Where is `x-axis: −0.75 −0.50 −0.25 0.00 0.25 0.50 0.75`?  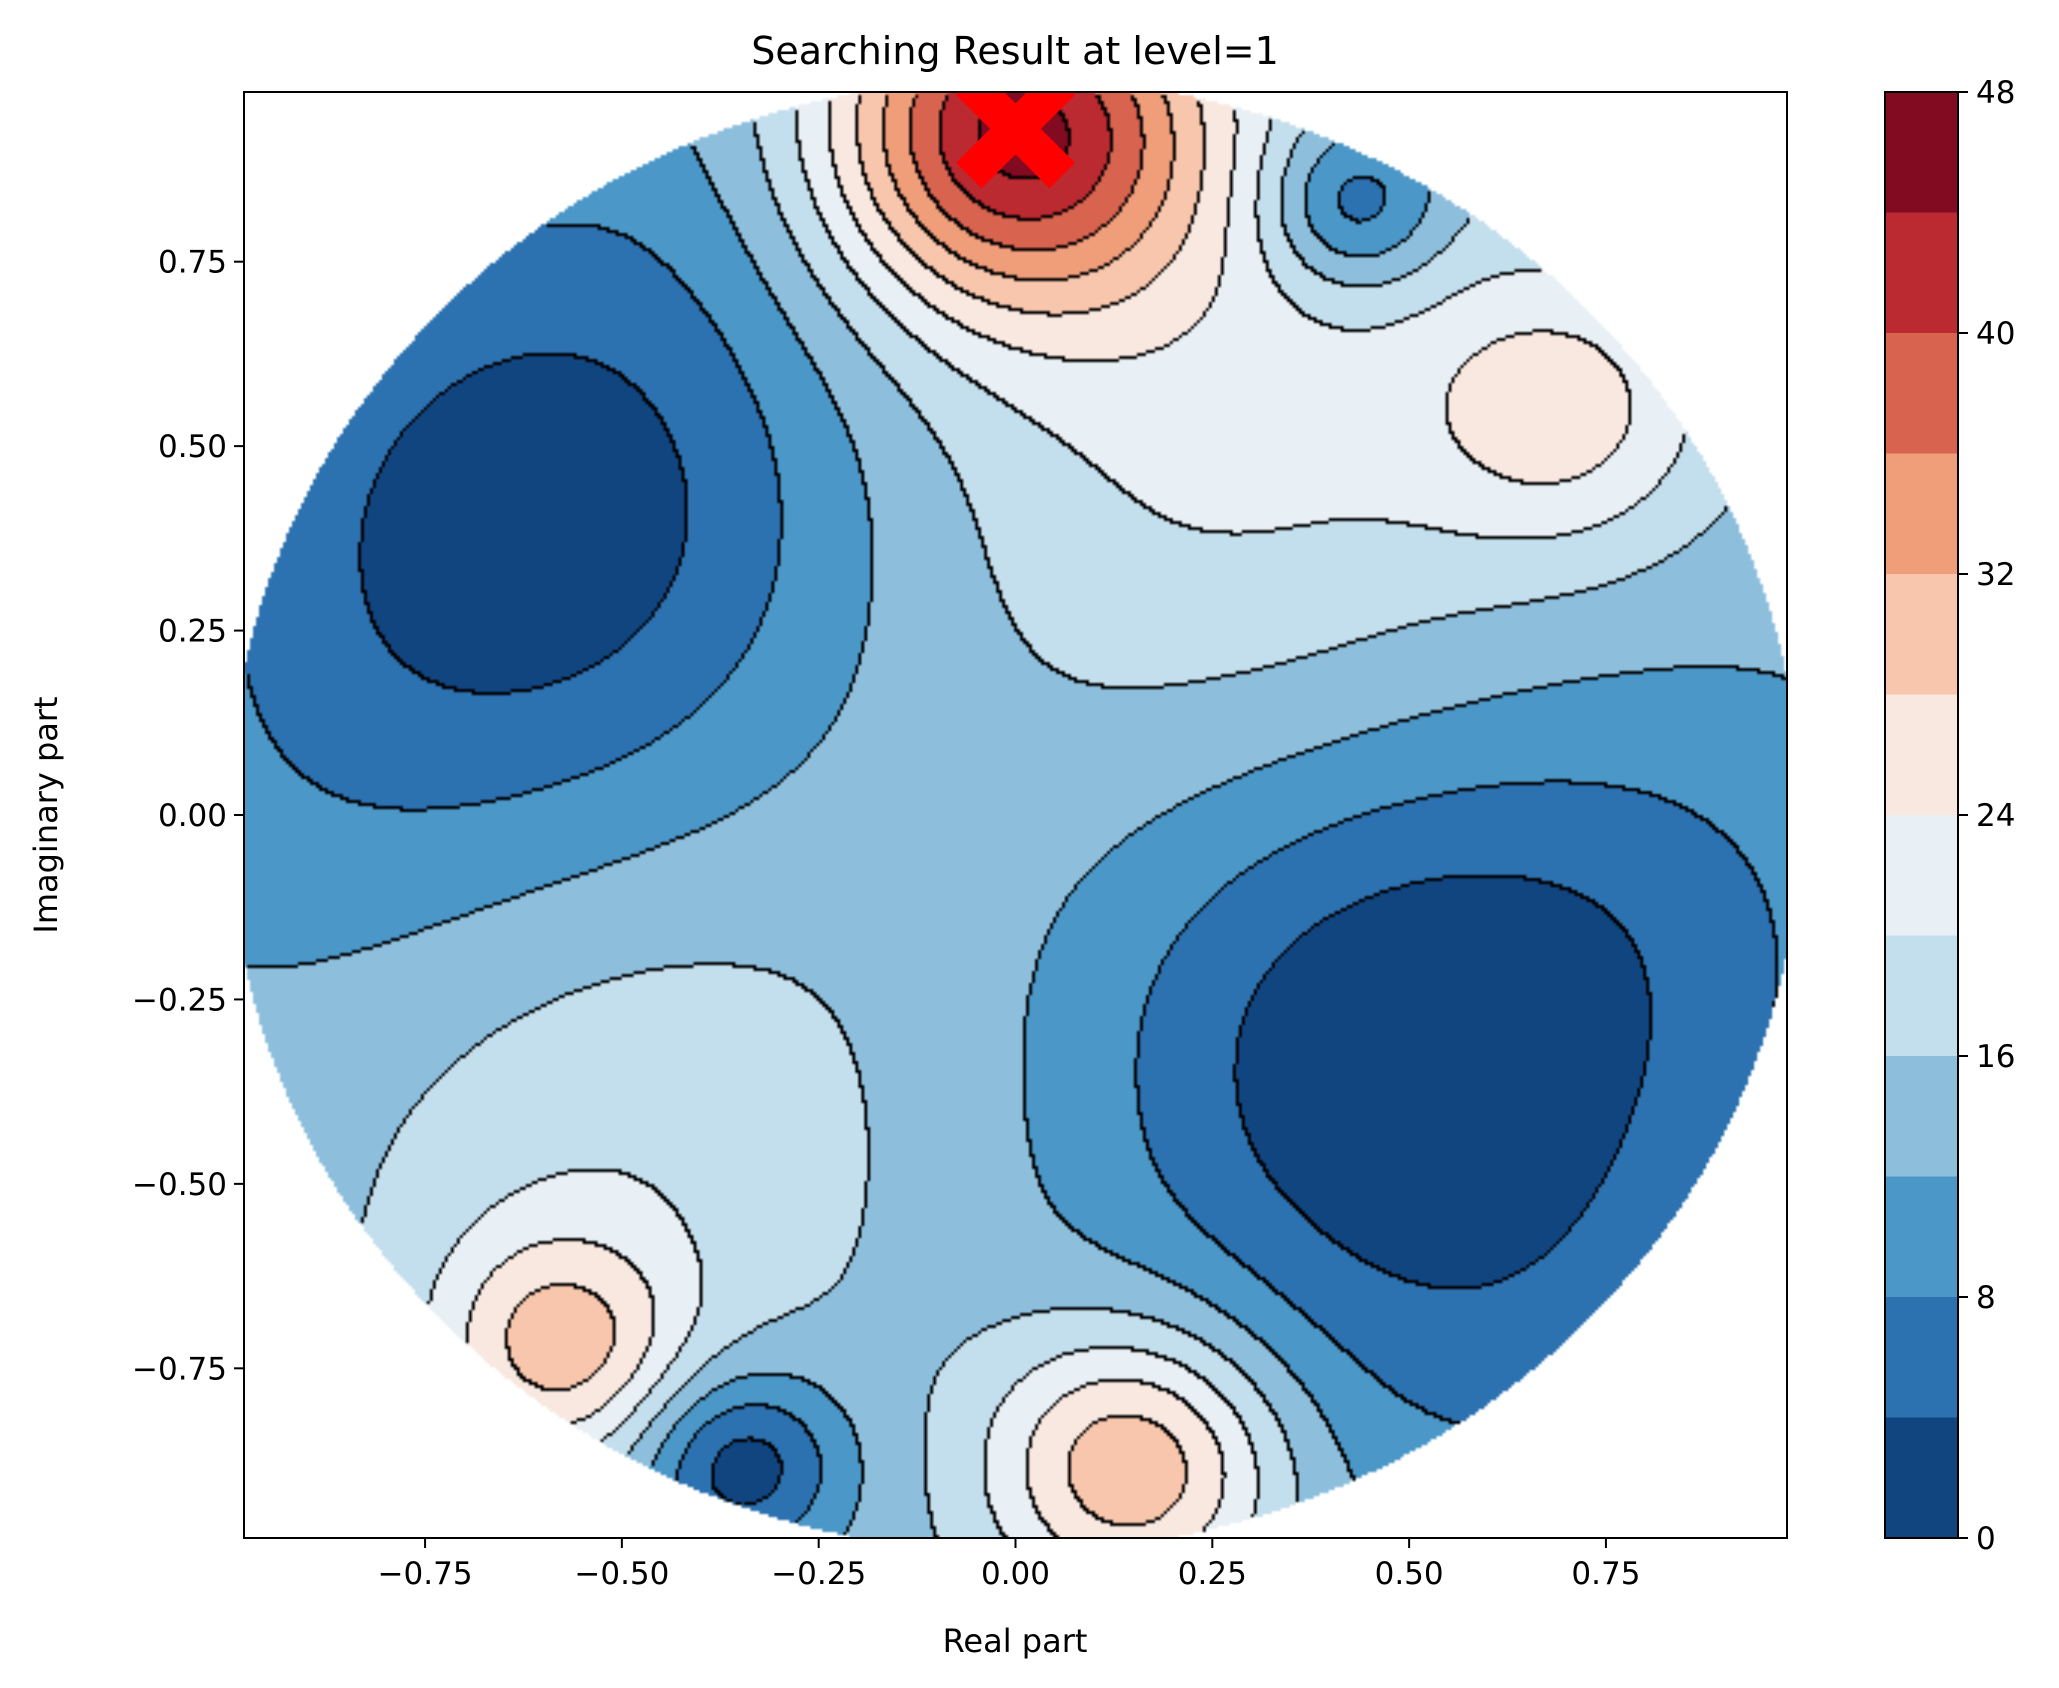
x-axis: −0.75 −0.50 −0.25 0.00 0.25 0.50 0.75 is located at coordinates (1009, 1565).